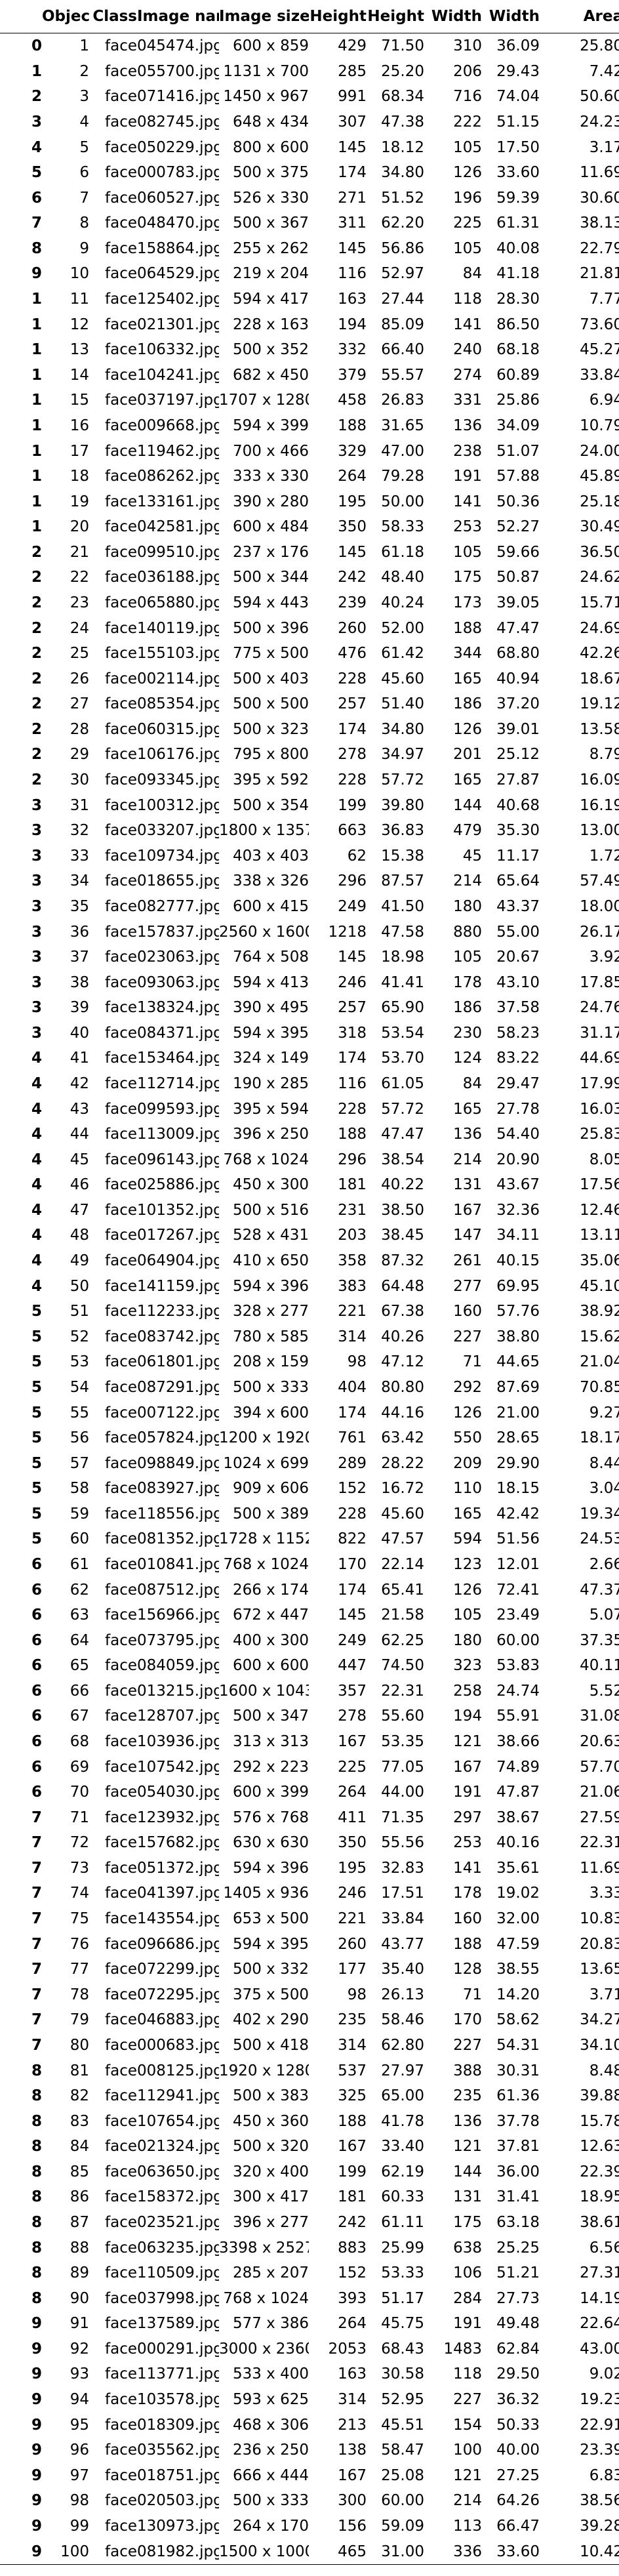  Describe the element at coordinates (468, 552) in the screenshot. I see `width-px-cell: 105` at that location.